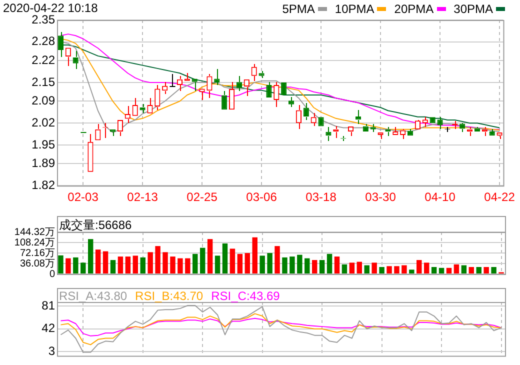 This screenshot has width=520, height=365. Describe the element at coordinates (44, 81) in the screenshot. I see `y-tick-label: 2.15` at that location.